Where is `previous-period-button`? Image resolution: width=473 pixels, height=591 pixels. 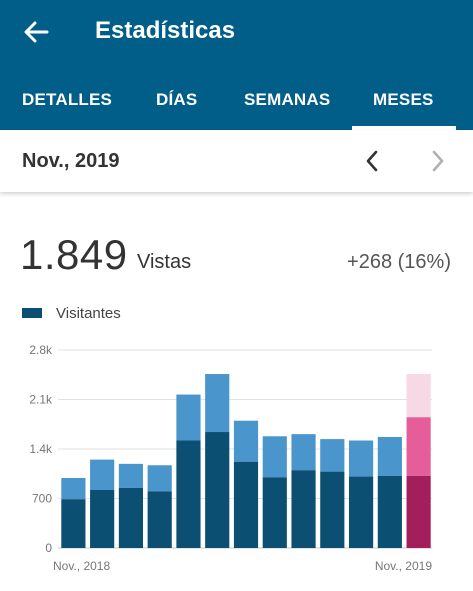 previous-period-button is located at coordinates (372, 161).